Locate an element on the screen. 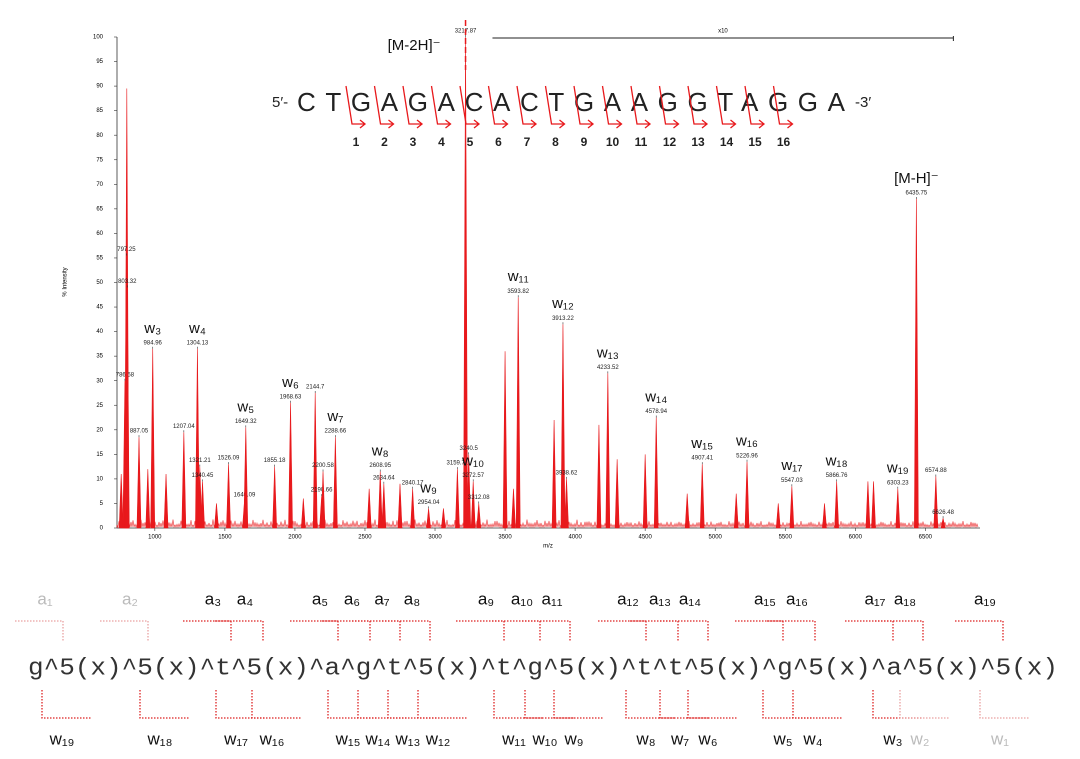 The image size is (1080, 759). y-tick-label: 5 is located at coordinates (102, 504).